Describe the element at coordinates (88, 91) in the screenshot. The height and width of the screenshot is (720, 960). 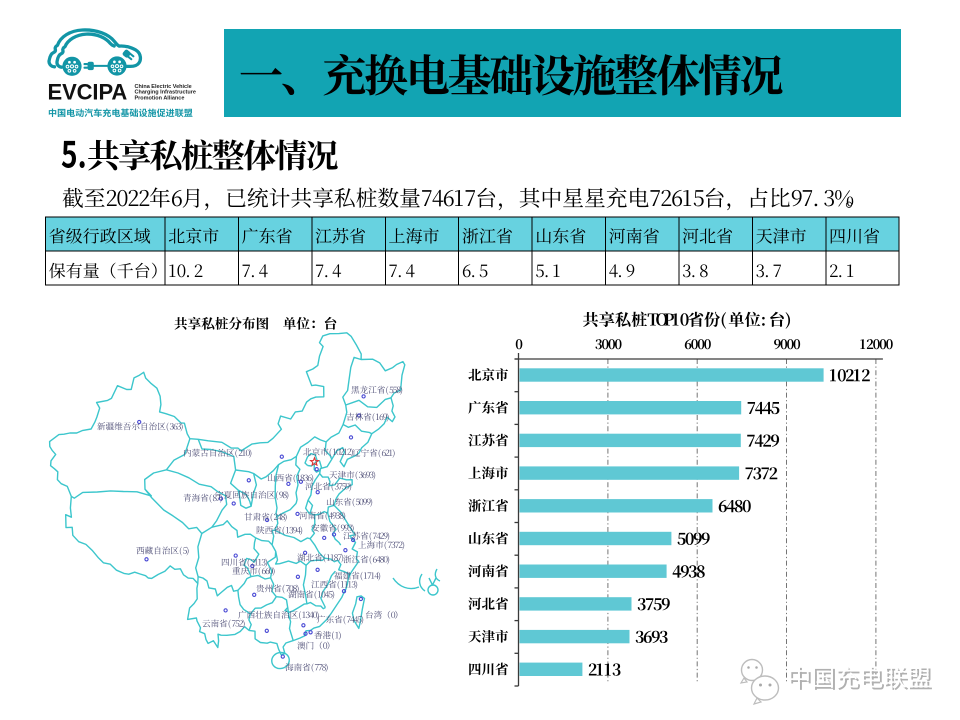
I see `svg-text: EVCIPA` at that location.